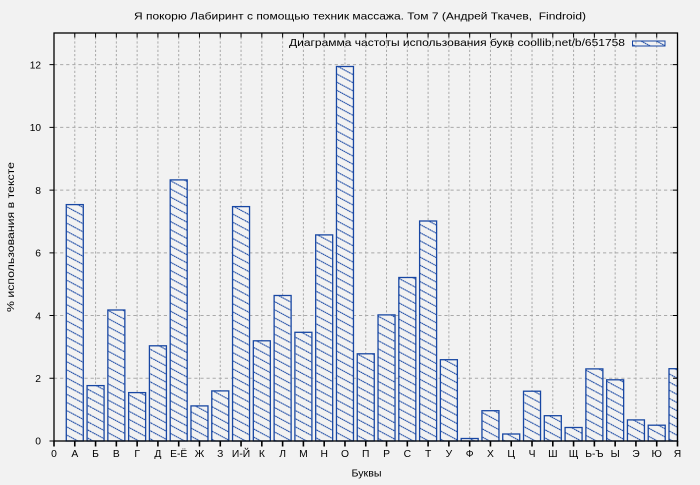 The height and width of the screenshot is (485, 700). What do you see at coordinates (532, 454) in the screenshot?
I see `svg-text: Ч` at bounding box center [532, 454].